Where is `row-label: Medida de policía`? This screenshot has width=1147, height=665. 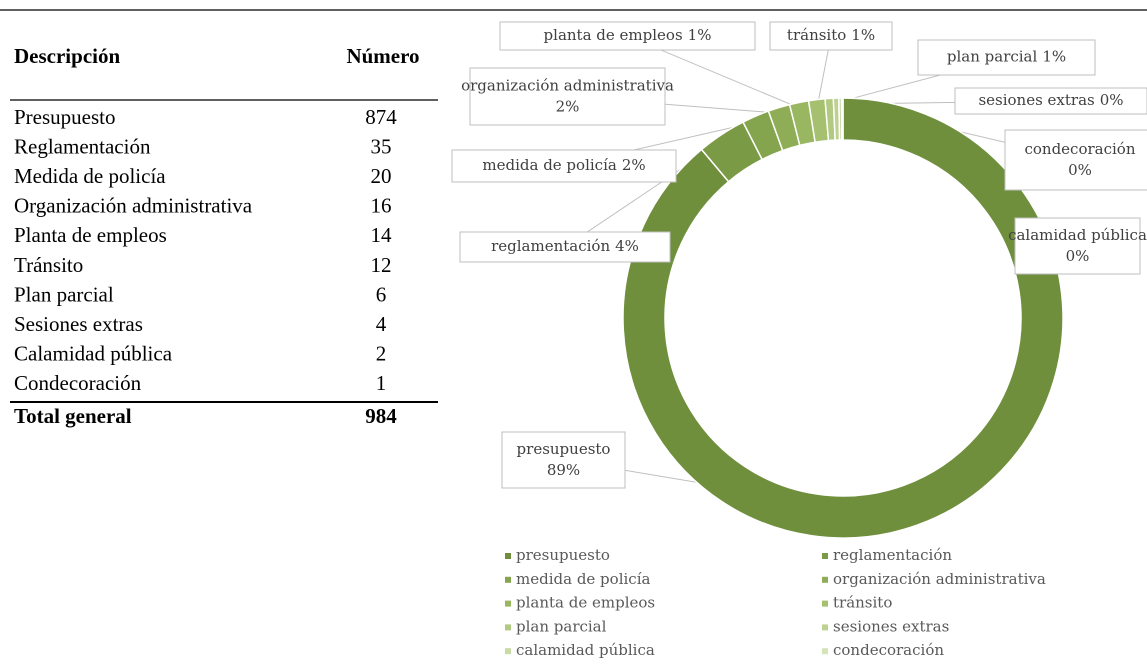 row-label: Medida de policía is located at coordinates (90, 176).